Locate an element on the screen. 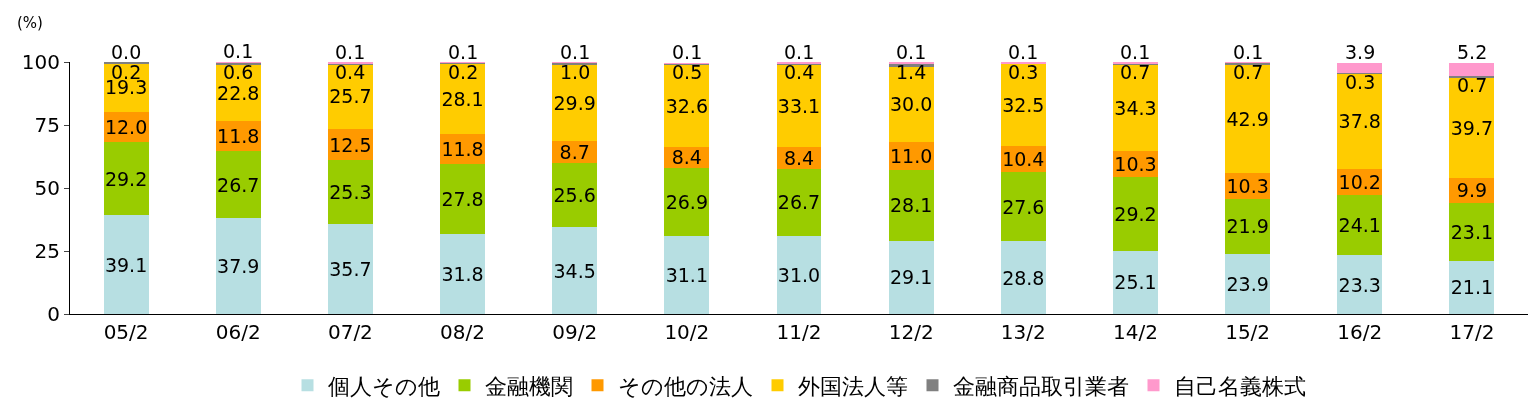  data-label: 21.9 is located at coordinates (1247, 226).